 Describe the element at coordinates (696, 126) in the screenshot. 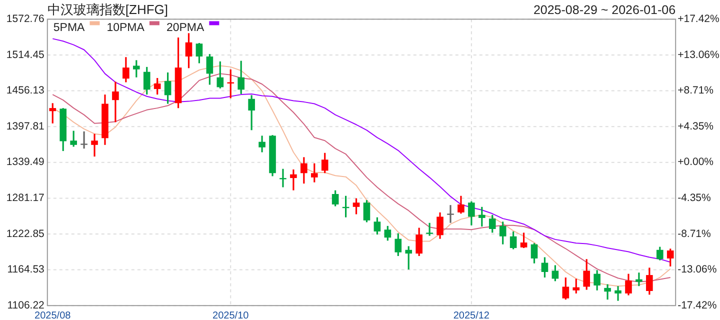

I see `y2-tick-label: +4.35%` at that location.